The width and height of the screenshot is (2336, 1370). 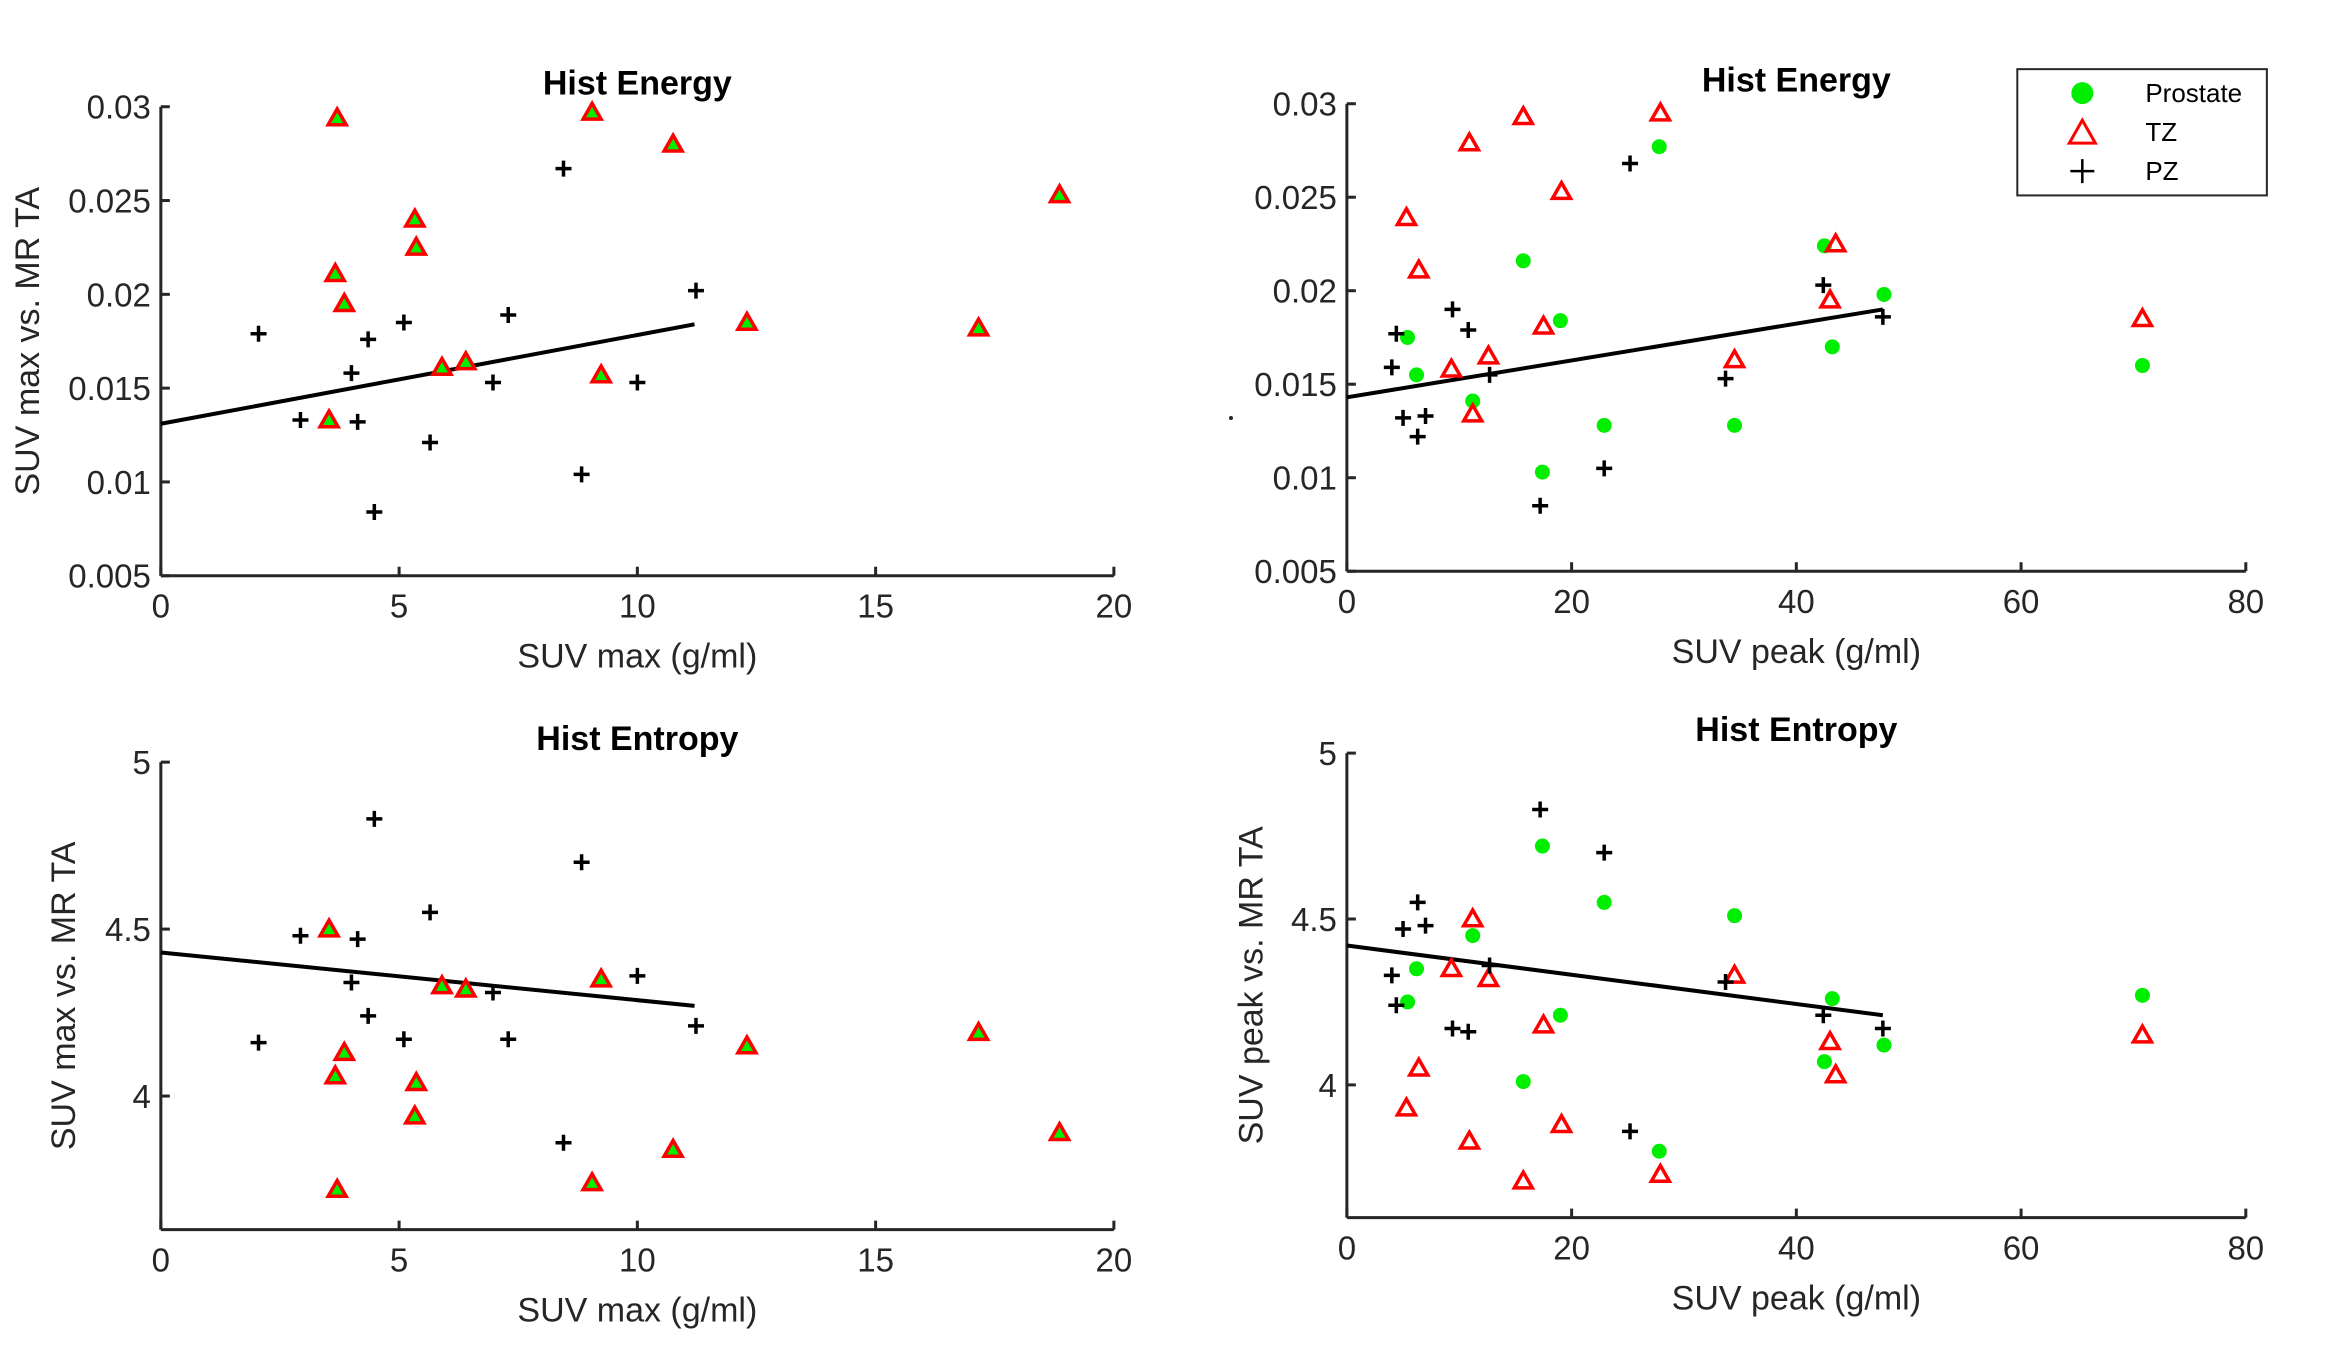 I want to click on x-tick-label: 5, so click(x=399, y=1260).